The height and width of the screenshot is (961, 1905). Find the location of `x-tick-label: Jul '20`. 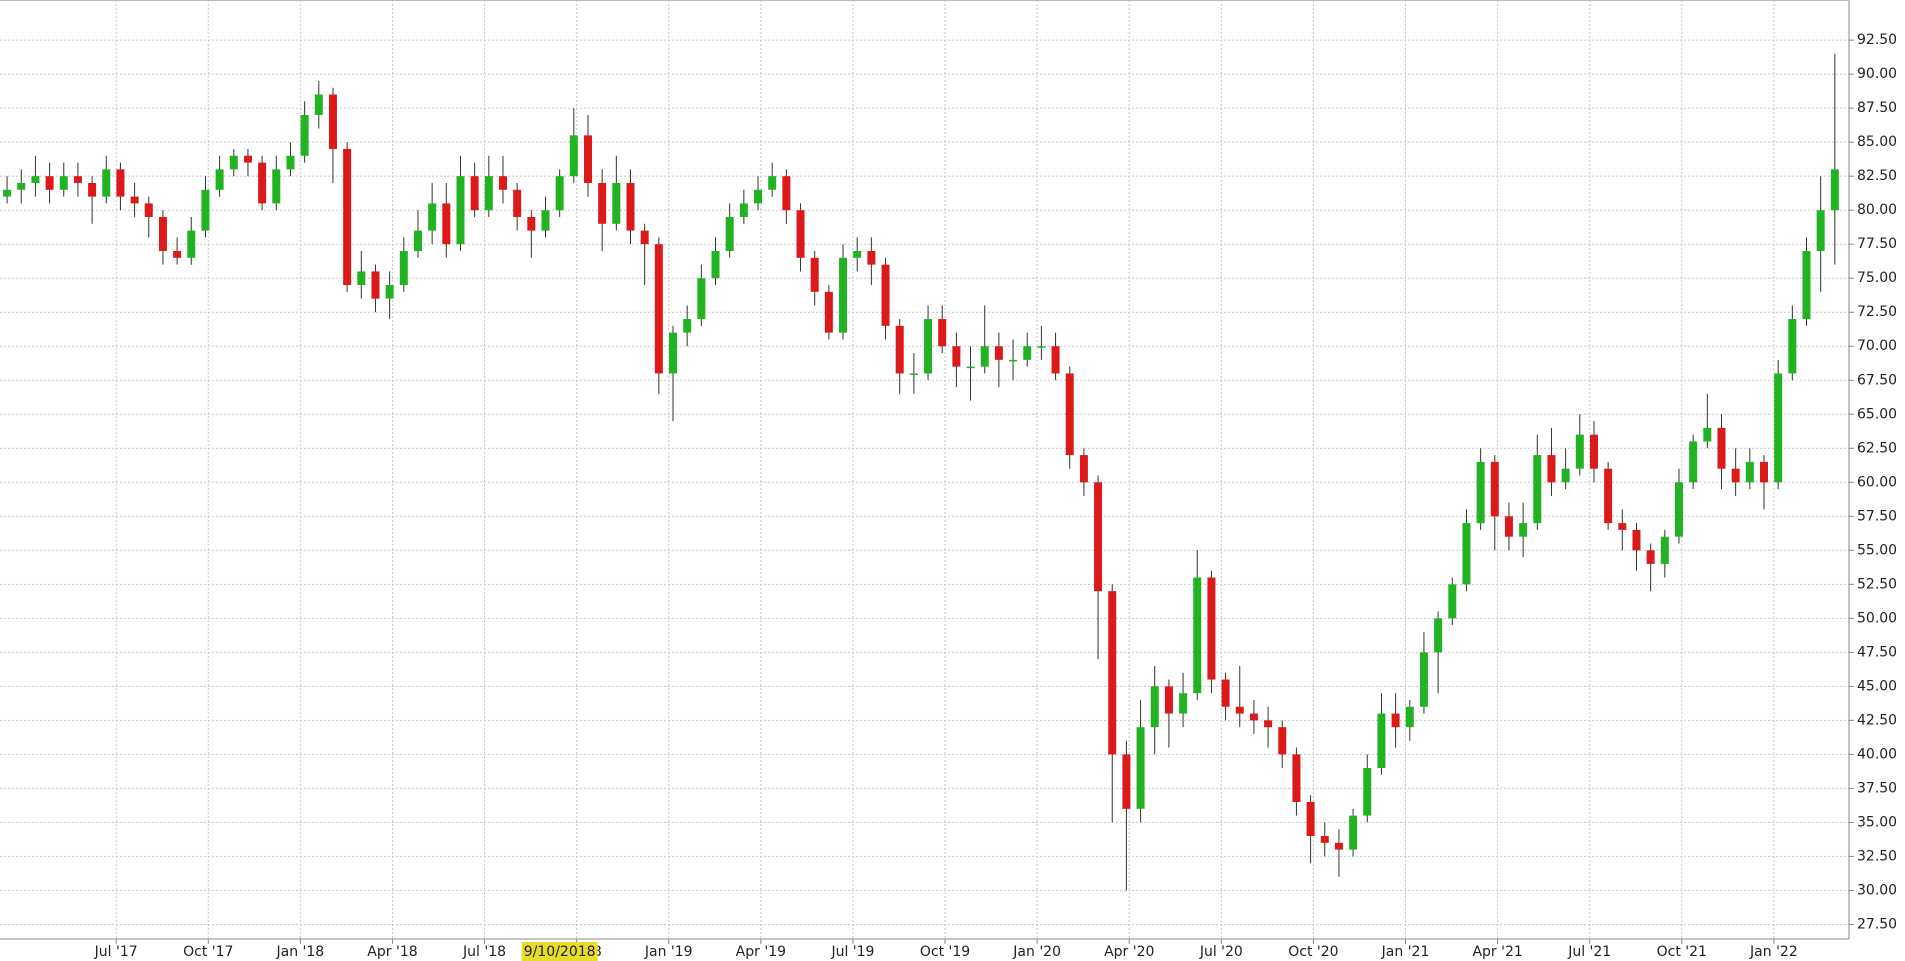

x-tick-label: Jul '20 is located at coordinates (1221, 952).